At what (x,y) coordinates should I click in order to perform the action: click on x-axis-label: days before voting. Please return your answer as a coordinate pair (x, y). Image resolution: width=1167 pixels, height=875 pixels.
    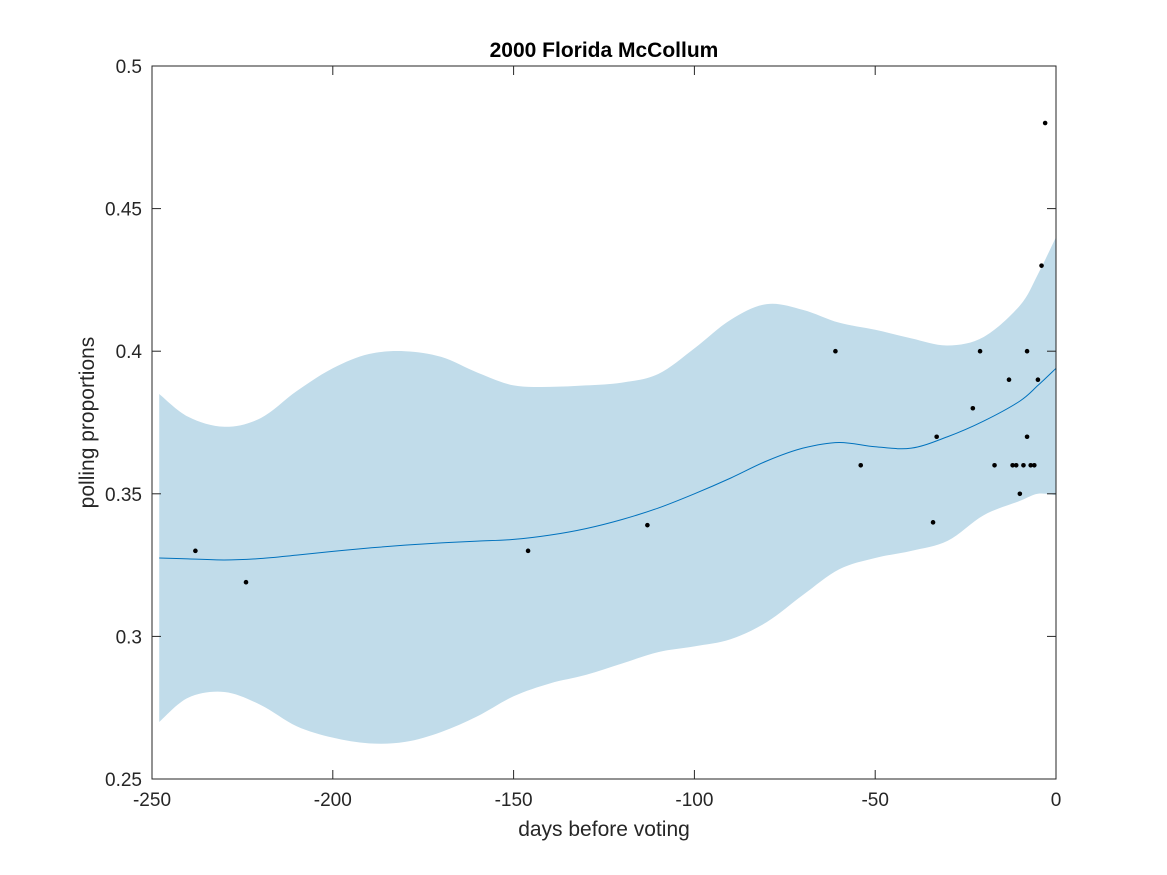
    Looking at the image, I should click on (604, 829).